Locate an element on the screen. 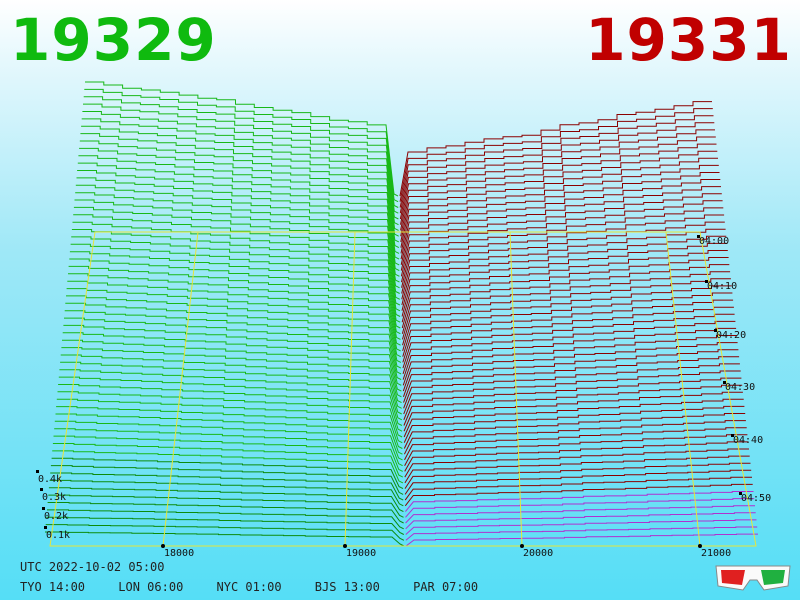  3d-glasses-icon is located at coordinates (753, 577).